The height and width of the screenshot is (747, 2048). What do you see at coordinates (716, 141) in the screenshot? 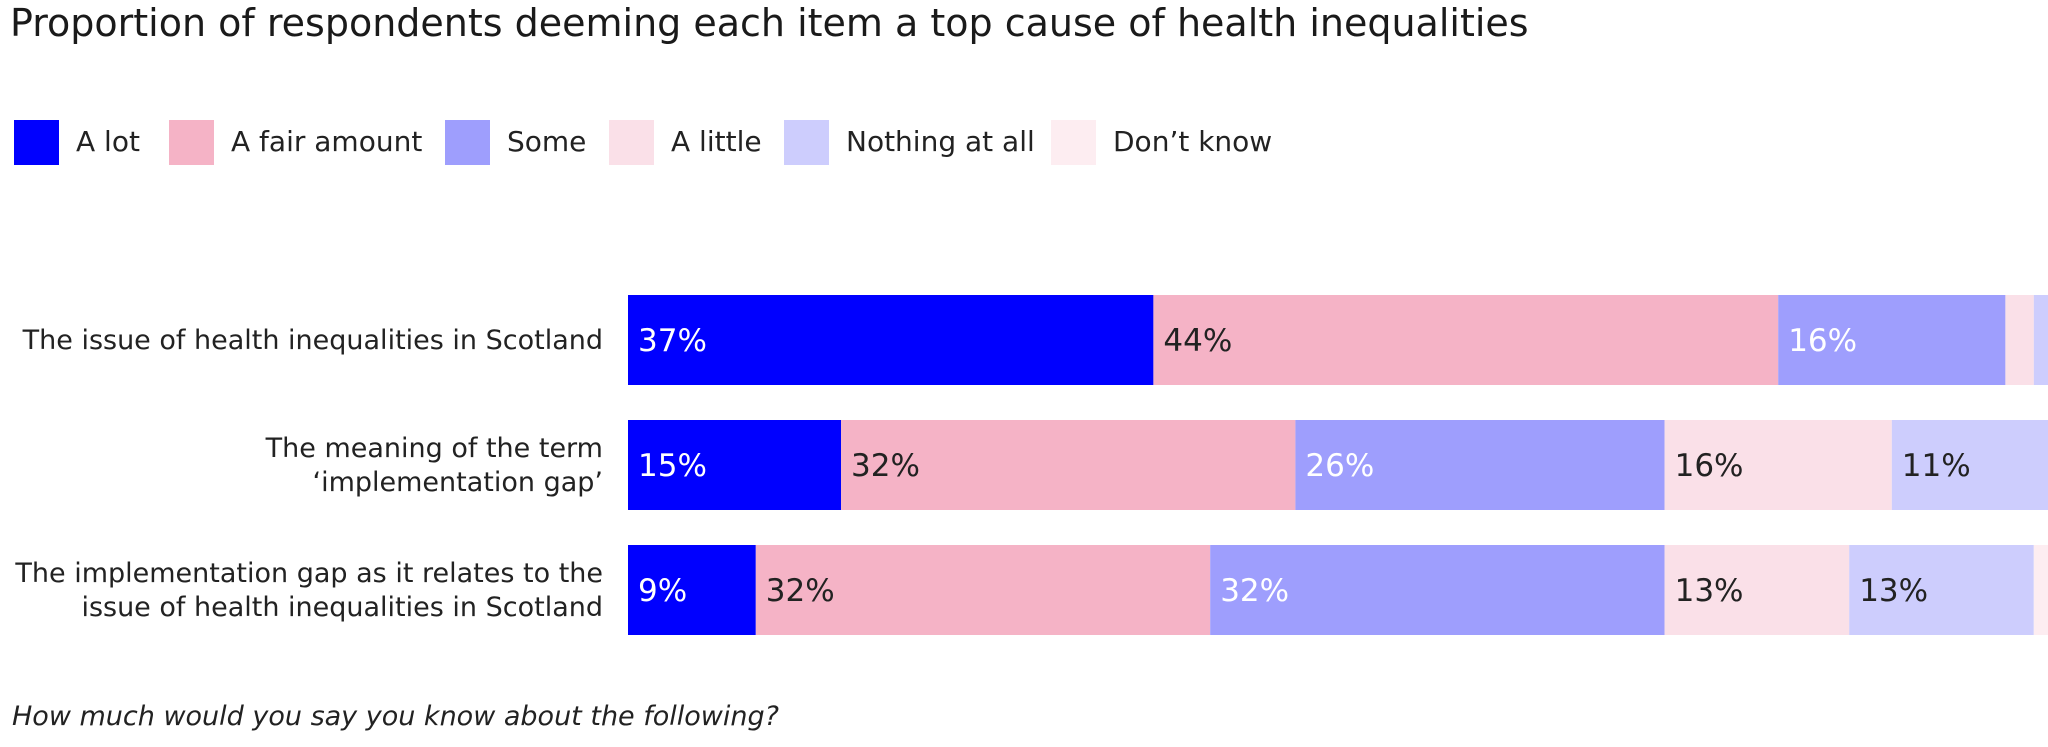
I see `legend-label-a-little: A little` at bounding box center [716, 141].